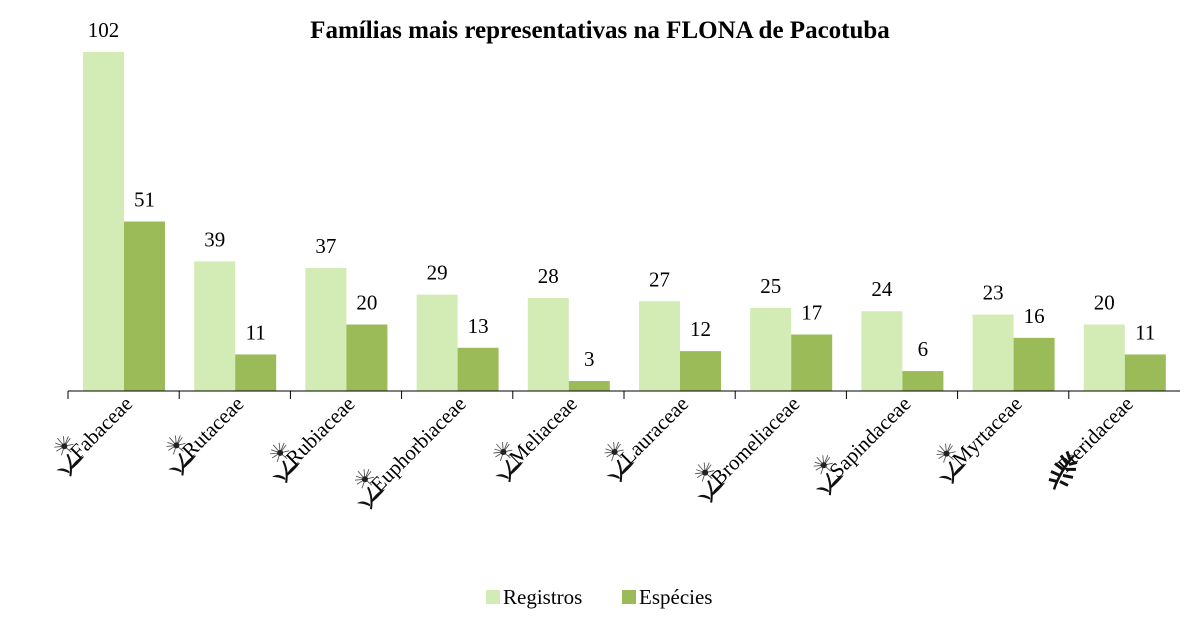 This screenshot has height=622, width=1188. I want to click on legend-label: Registros, so click(542, 597).